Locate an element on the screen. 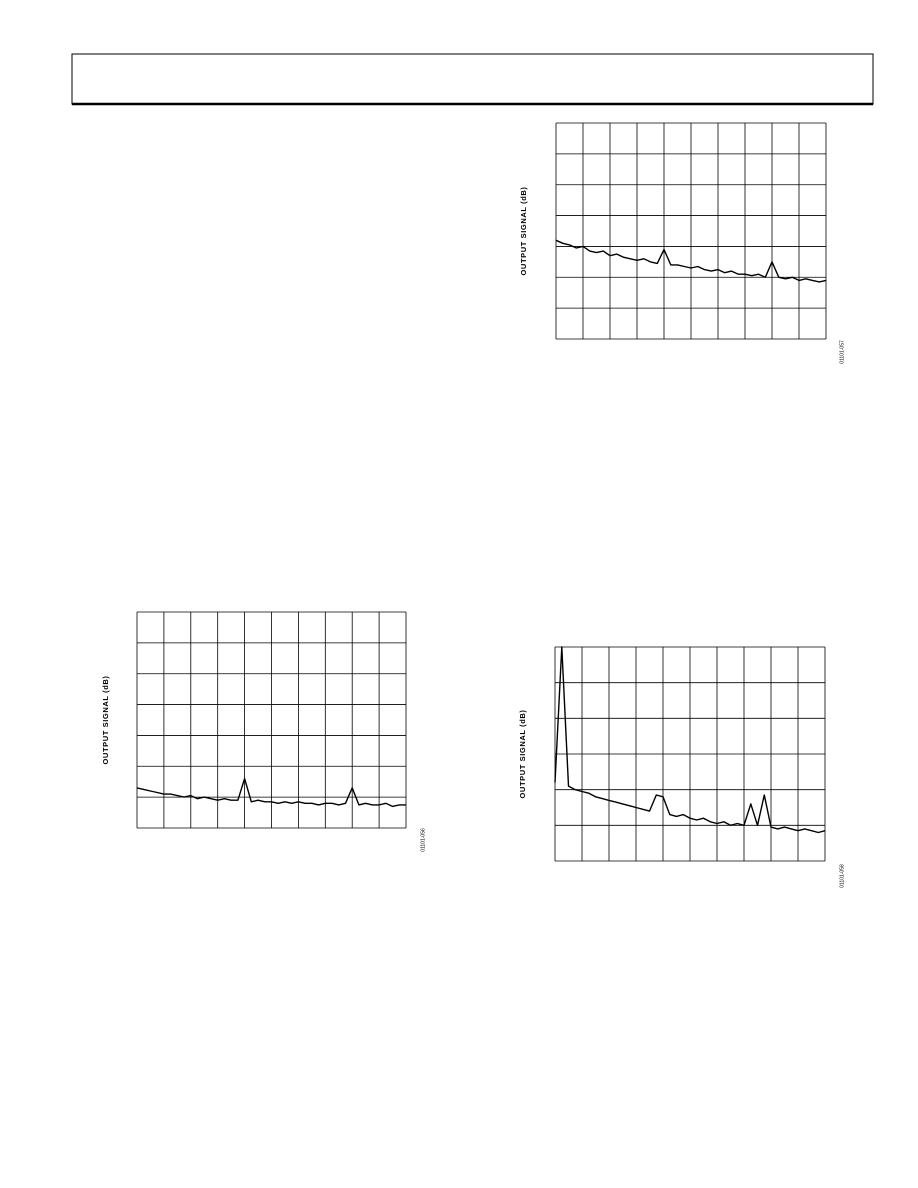 The image size is (918, 1188). figure-code: 01101-057 is located at coordinates (842, 352).